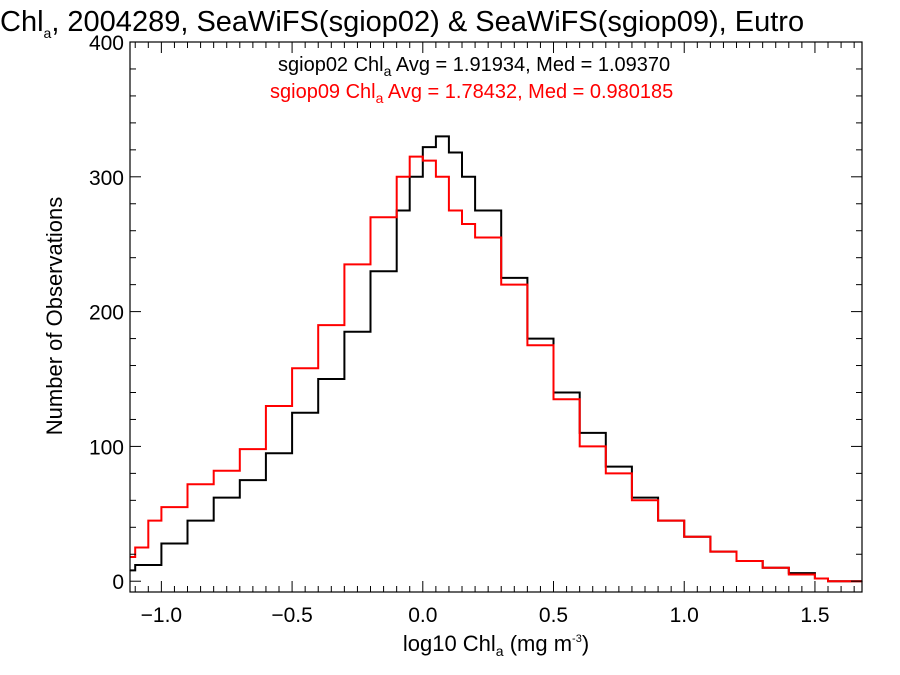 The image size is (900, 675). I want to click on title-subscript: a, so click(48, 33).